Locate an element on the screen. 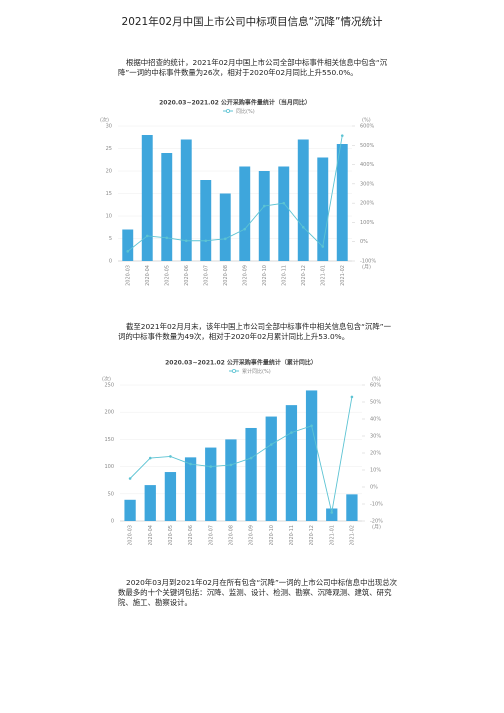  y-tick-label: 30 is located at coordinates (109, 127).